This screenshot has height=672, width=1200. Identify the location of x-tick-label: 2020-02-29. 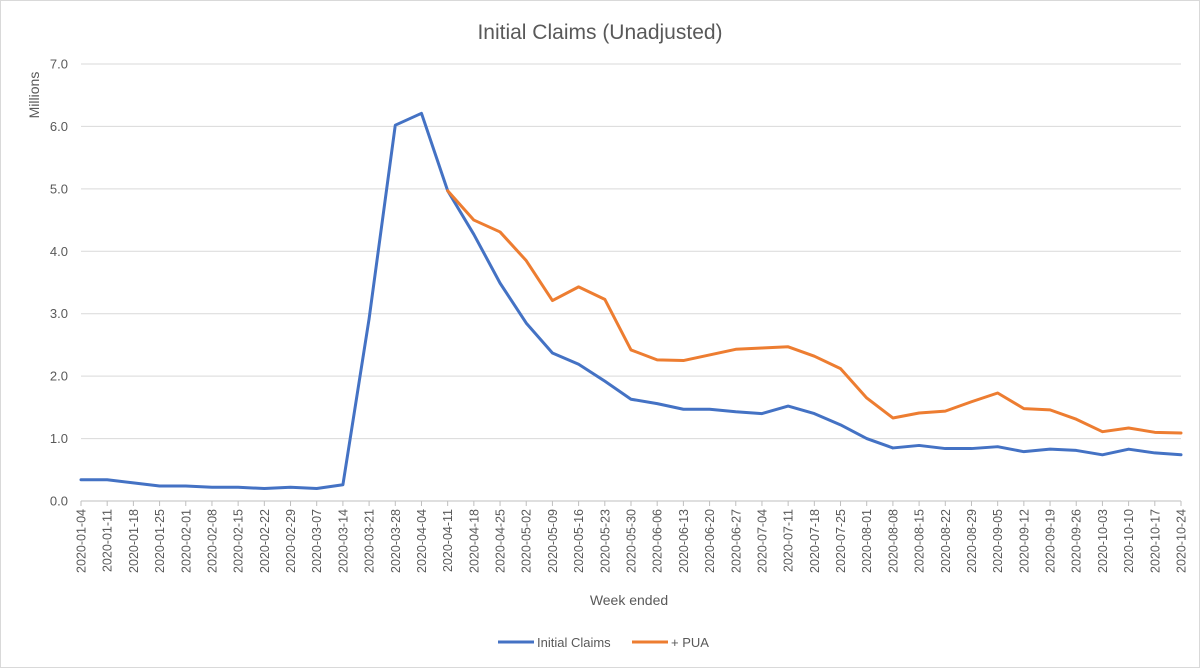
(291, 541).